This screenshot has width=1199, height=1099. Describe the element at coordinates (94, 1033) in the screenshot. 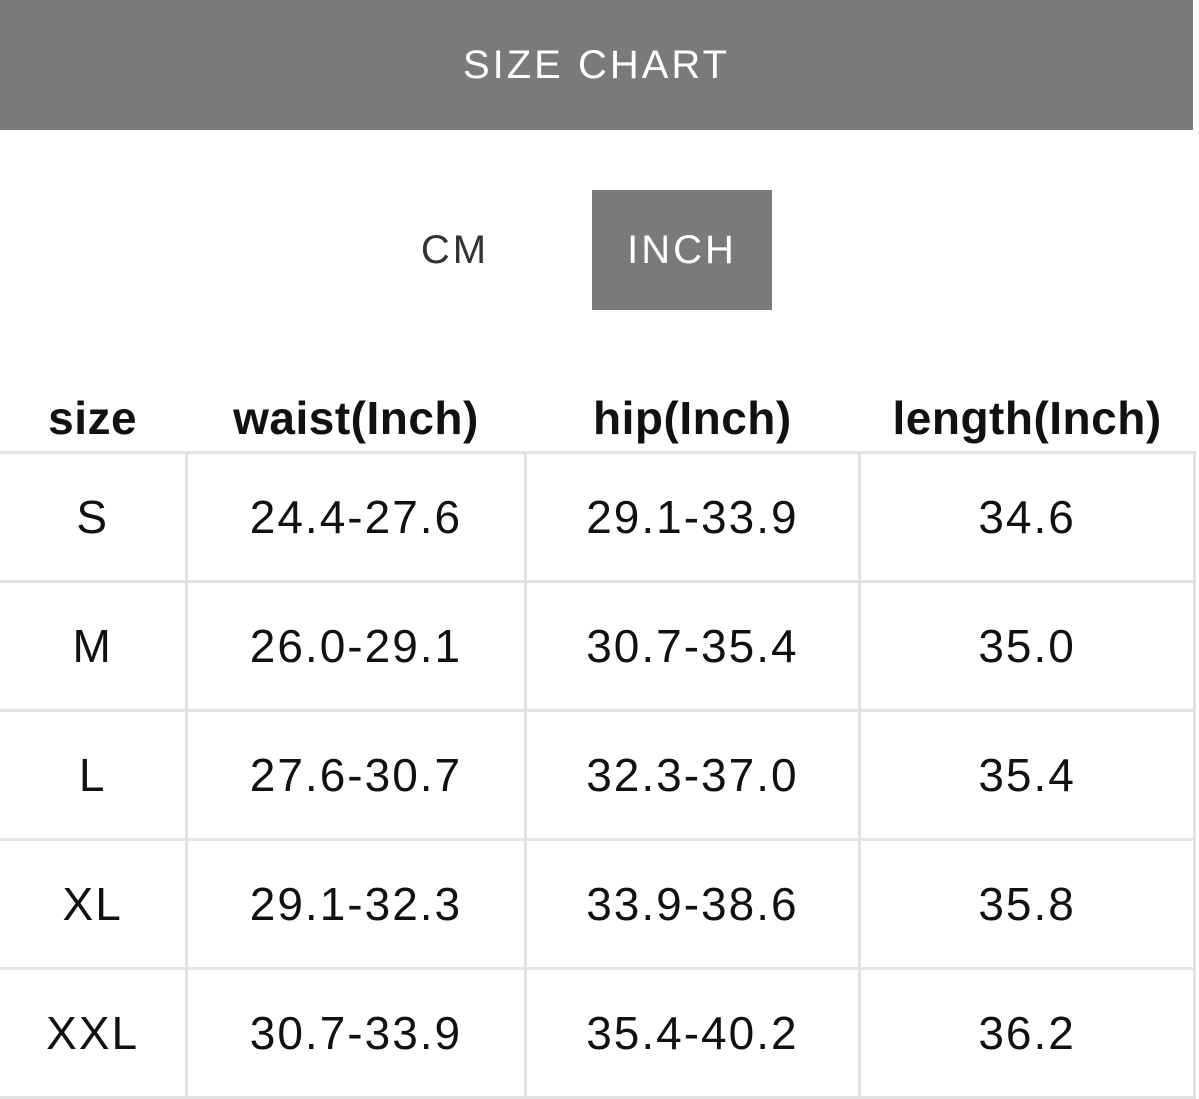

I see `cell-size: XXL` at that location.